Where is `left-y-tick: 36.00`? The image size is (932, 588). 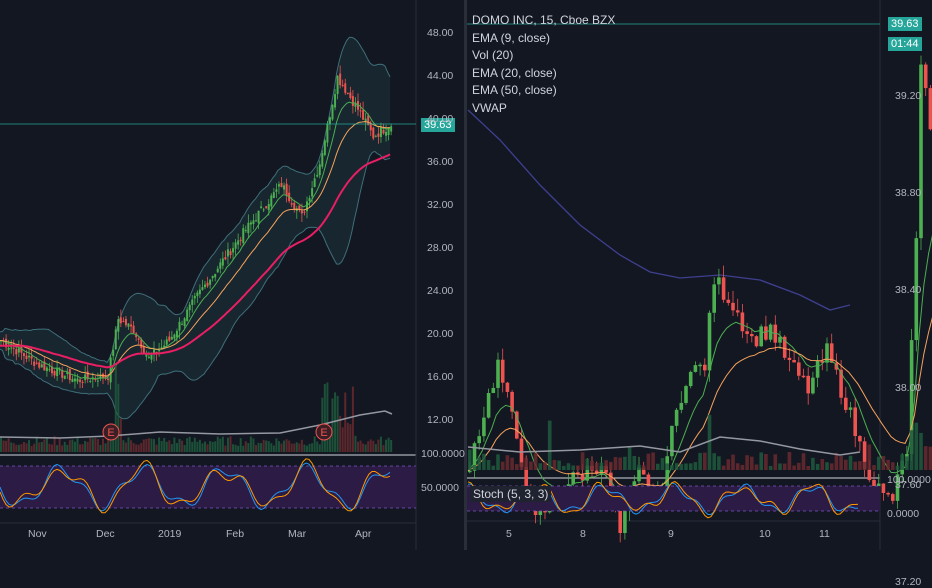 left-y-tick: 36.00 is located at coordinates (440, 162).